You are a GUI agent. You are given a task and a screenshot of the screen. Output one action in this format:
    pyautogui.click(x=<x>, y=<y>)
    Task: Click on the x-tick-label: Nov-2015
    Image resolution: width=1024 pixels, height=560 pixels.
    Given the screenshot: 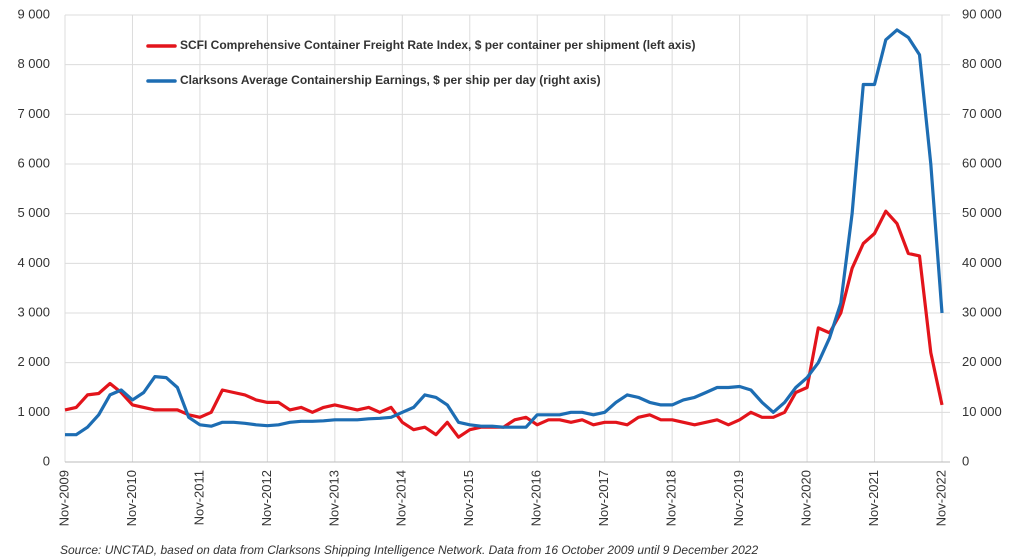 What is the action you would take?
    pyautogui.click(x=468, y=498)
    